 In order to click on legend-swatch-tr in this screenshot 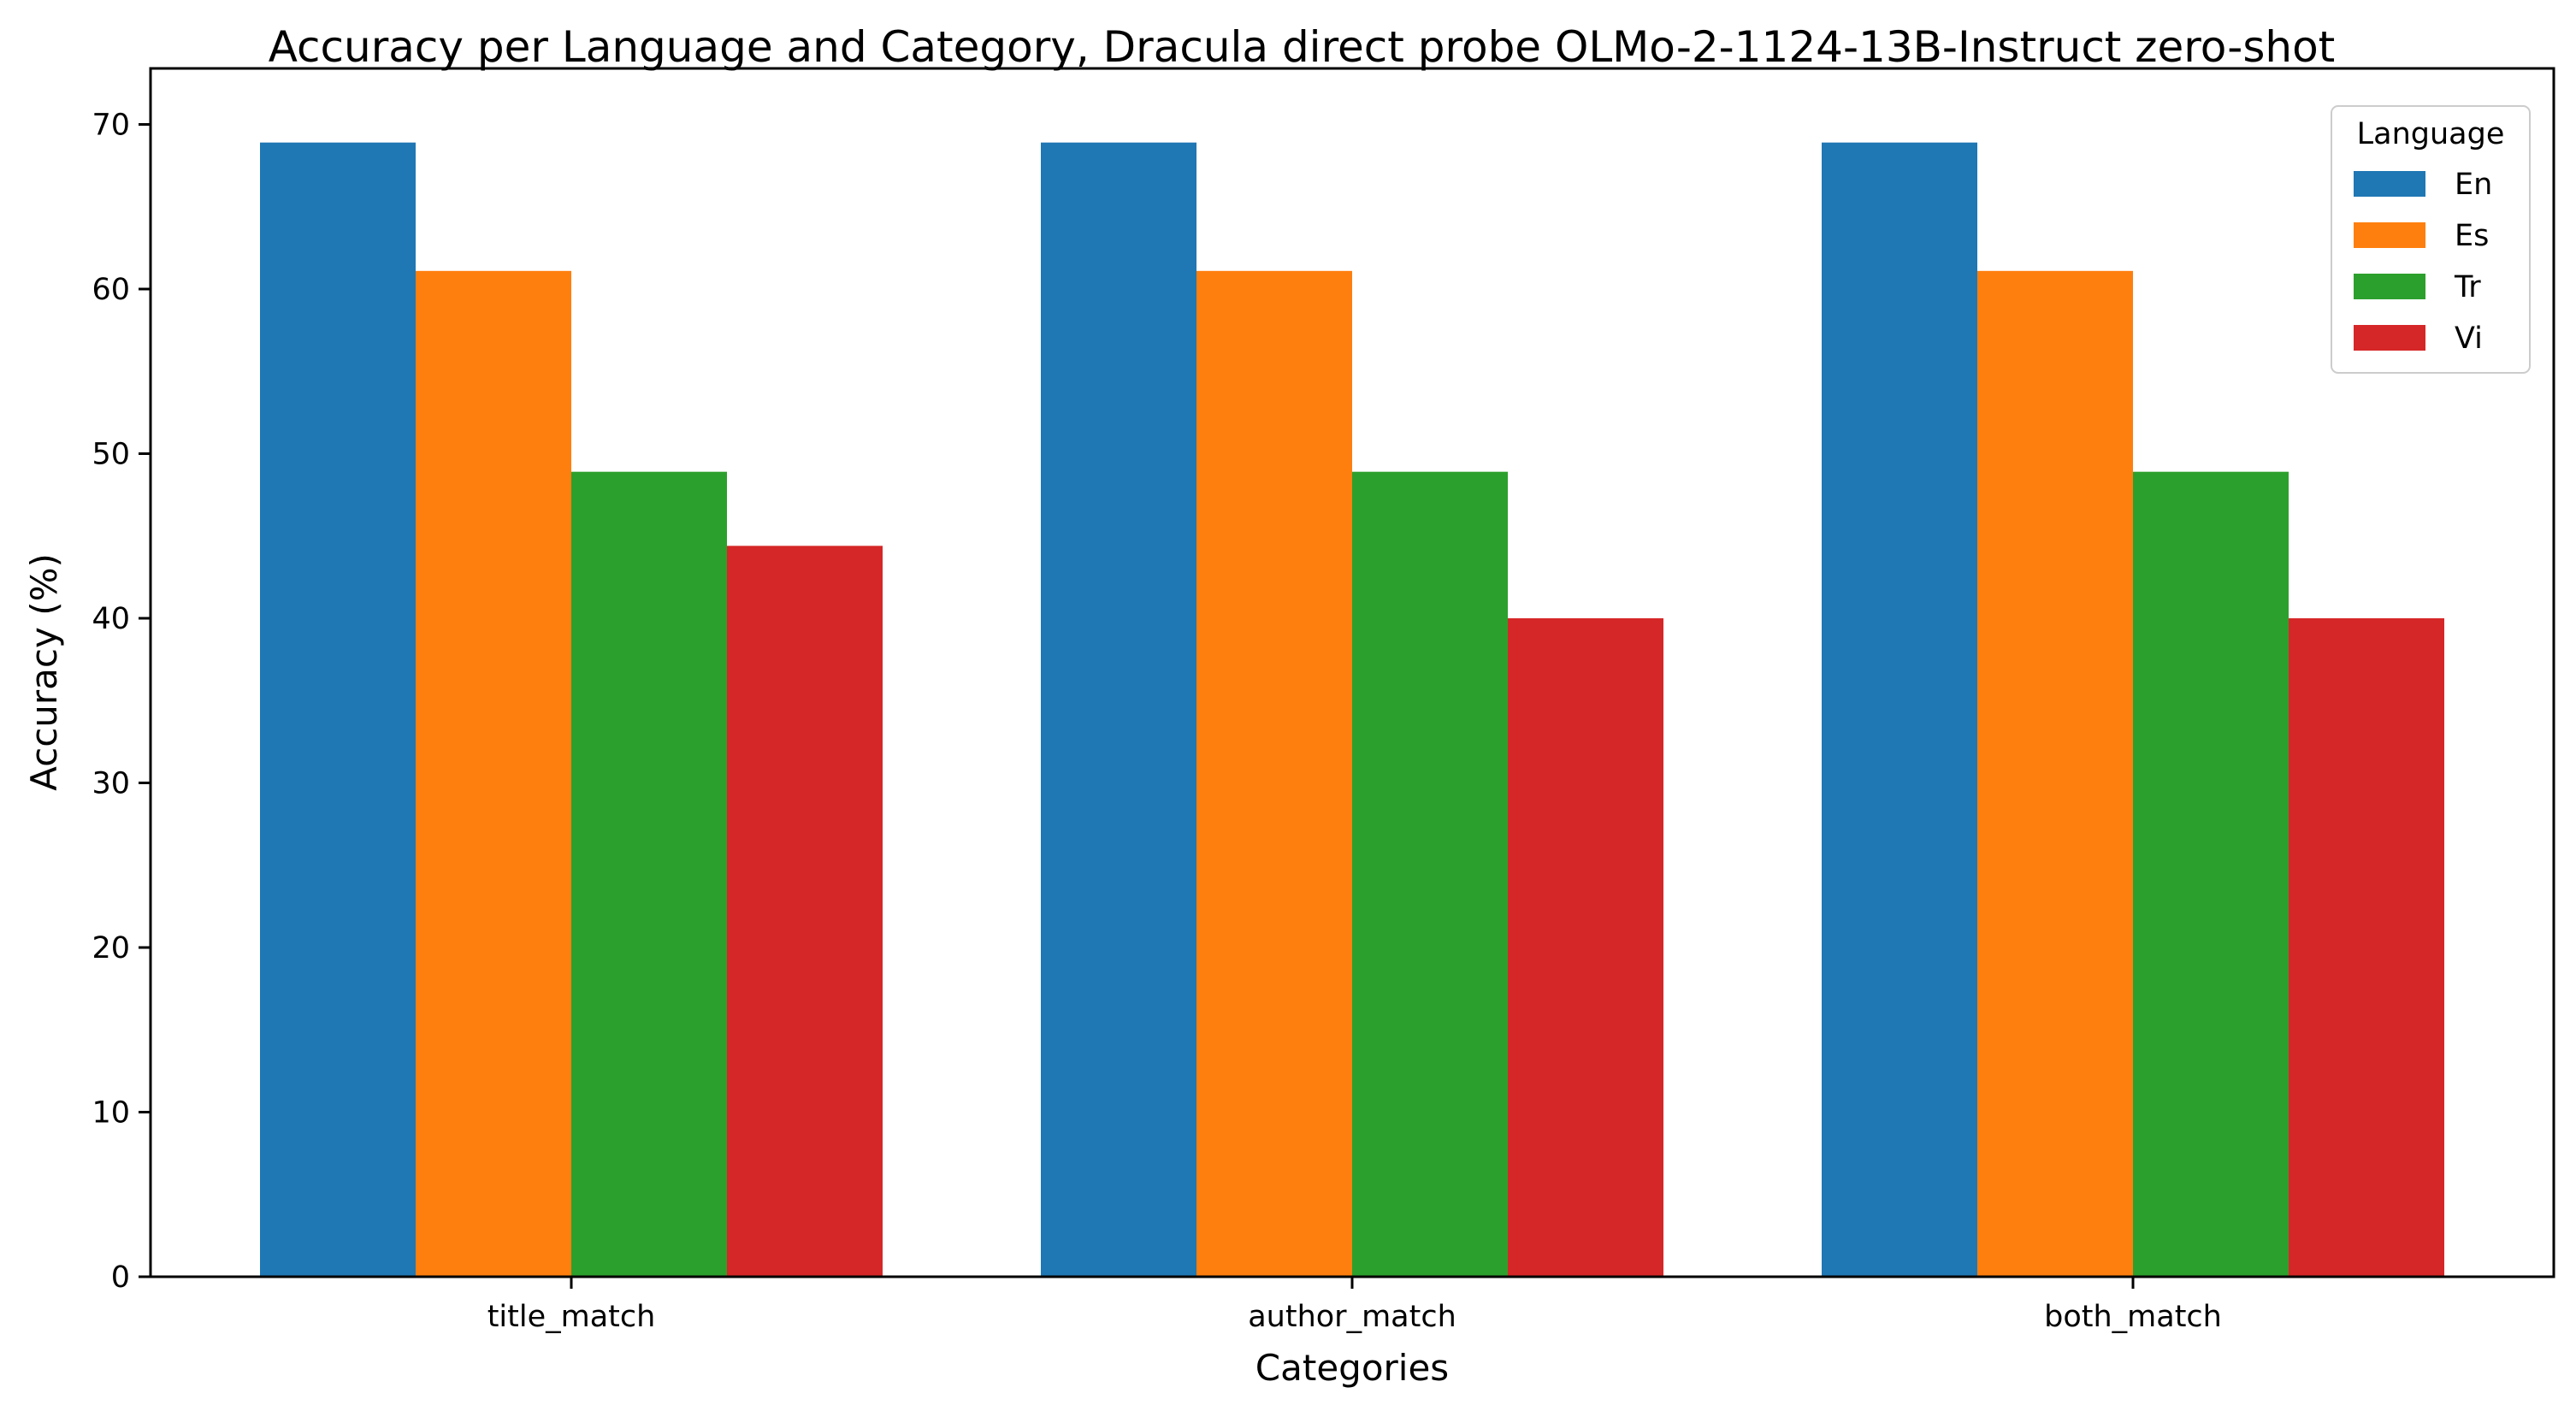, I will do `click(2389, 286)`.